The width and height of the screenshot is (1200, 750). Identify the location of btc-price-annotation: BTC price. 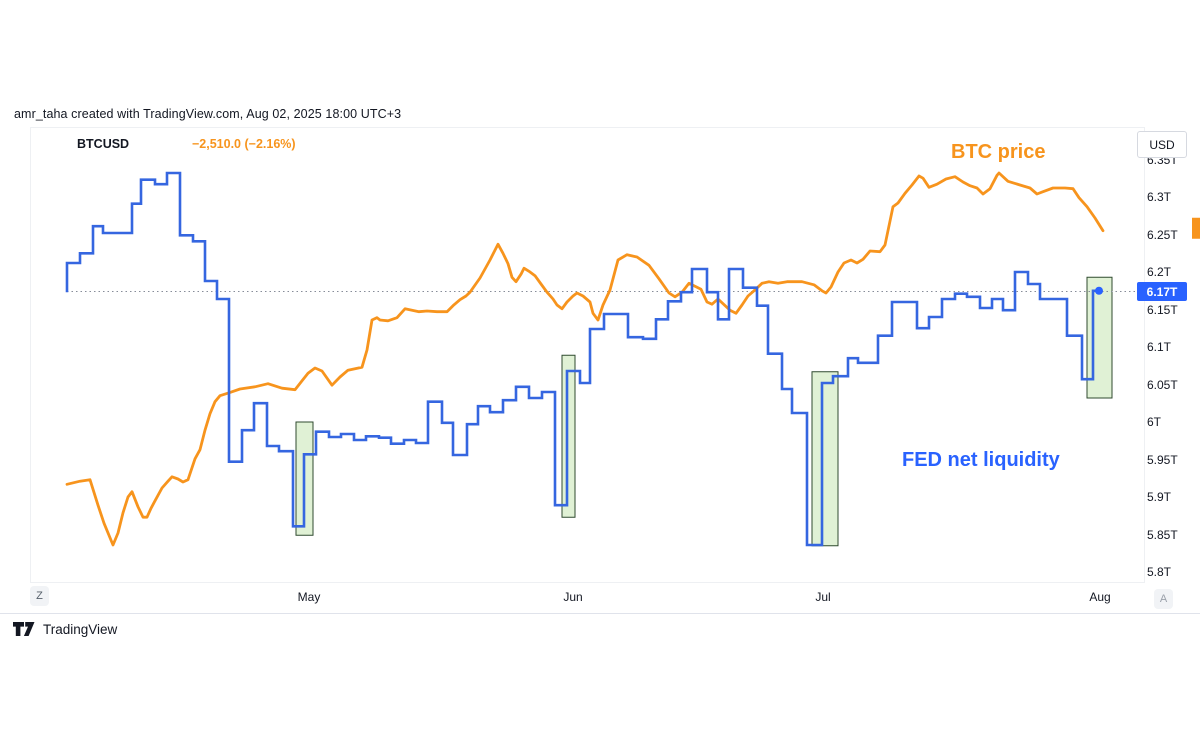
(998, 152).